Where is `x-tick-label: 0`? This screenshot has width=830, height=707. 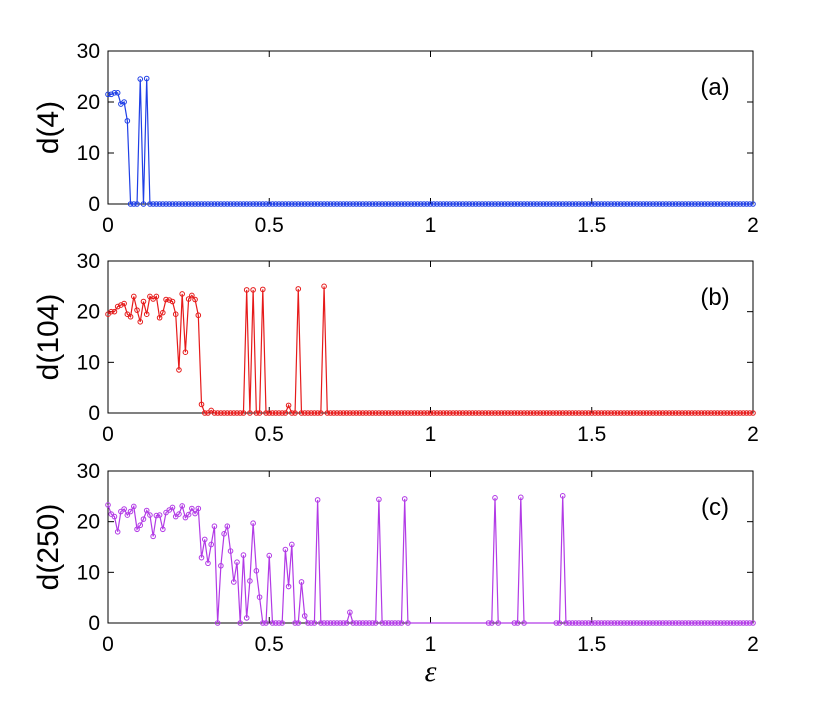 x-tick-label: 0 is located at coordinates (108, 644).